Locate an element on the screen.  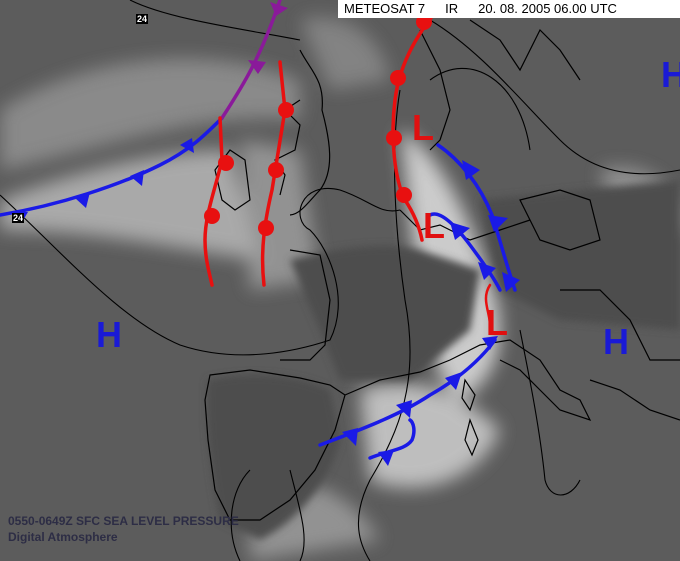
satellite-name: METEOSAT 7 is located at coordinates (385, 8).